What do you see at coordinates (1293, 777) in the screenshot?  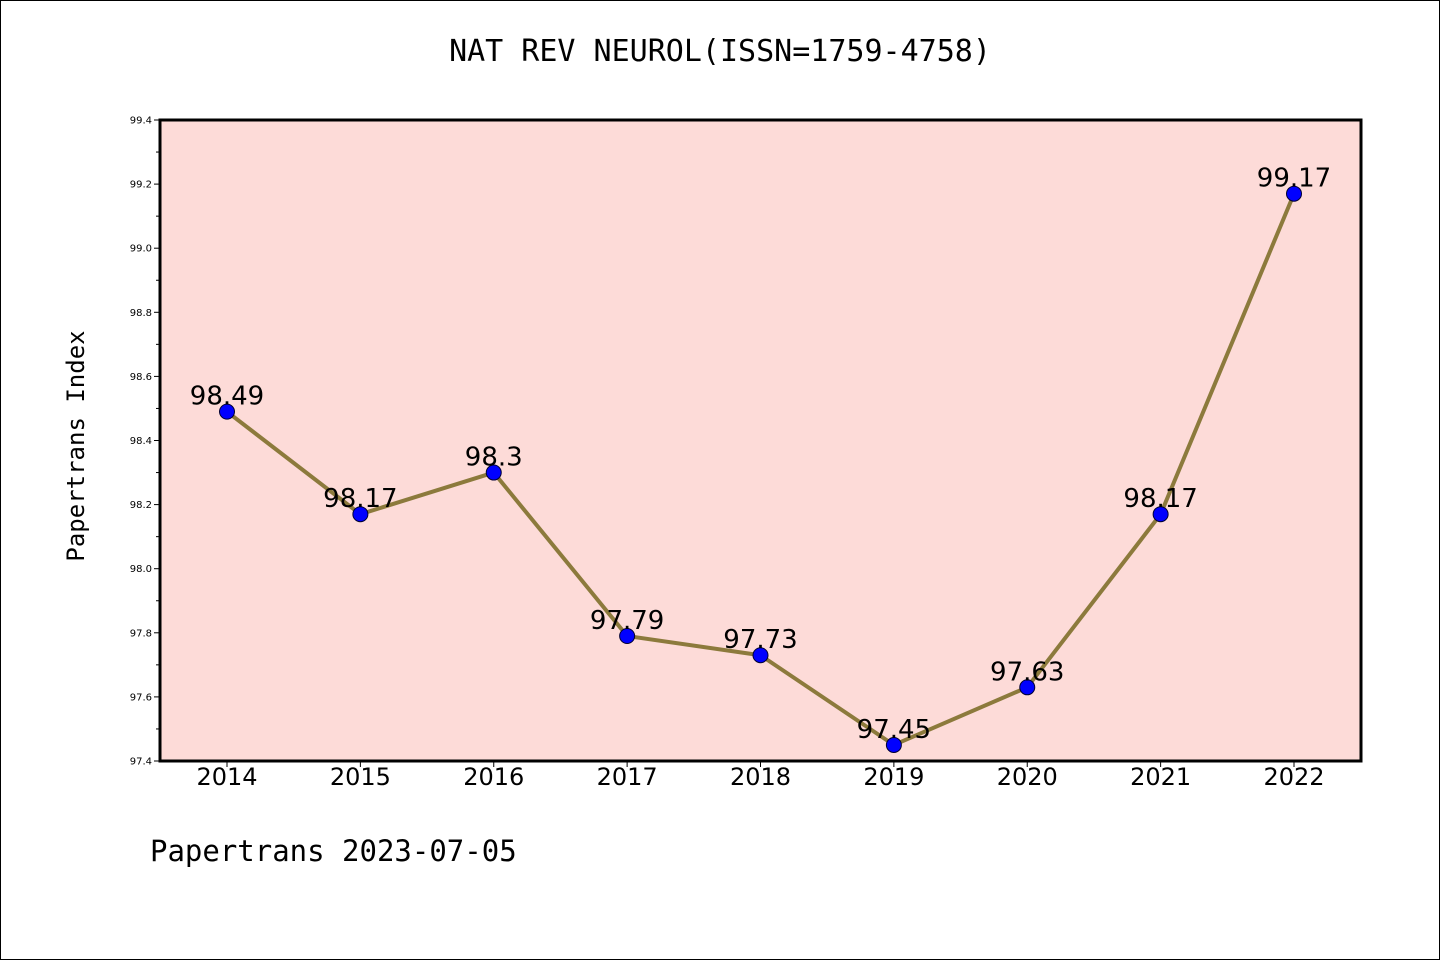 I see `x-tick-label: 2022` at bounding box center [1293, 777].